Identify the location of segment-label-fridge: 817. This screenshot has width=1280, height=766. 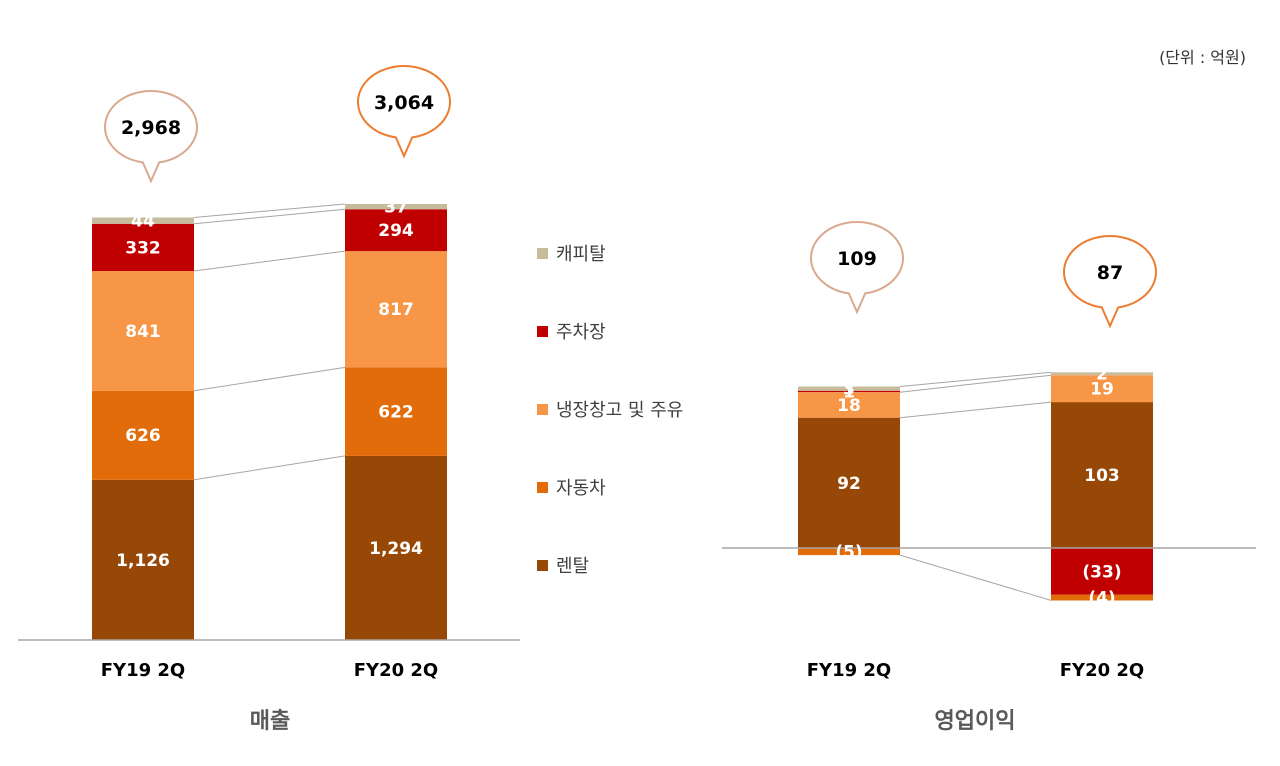
(396, 310).